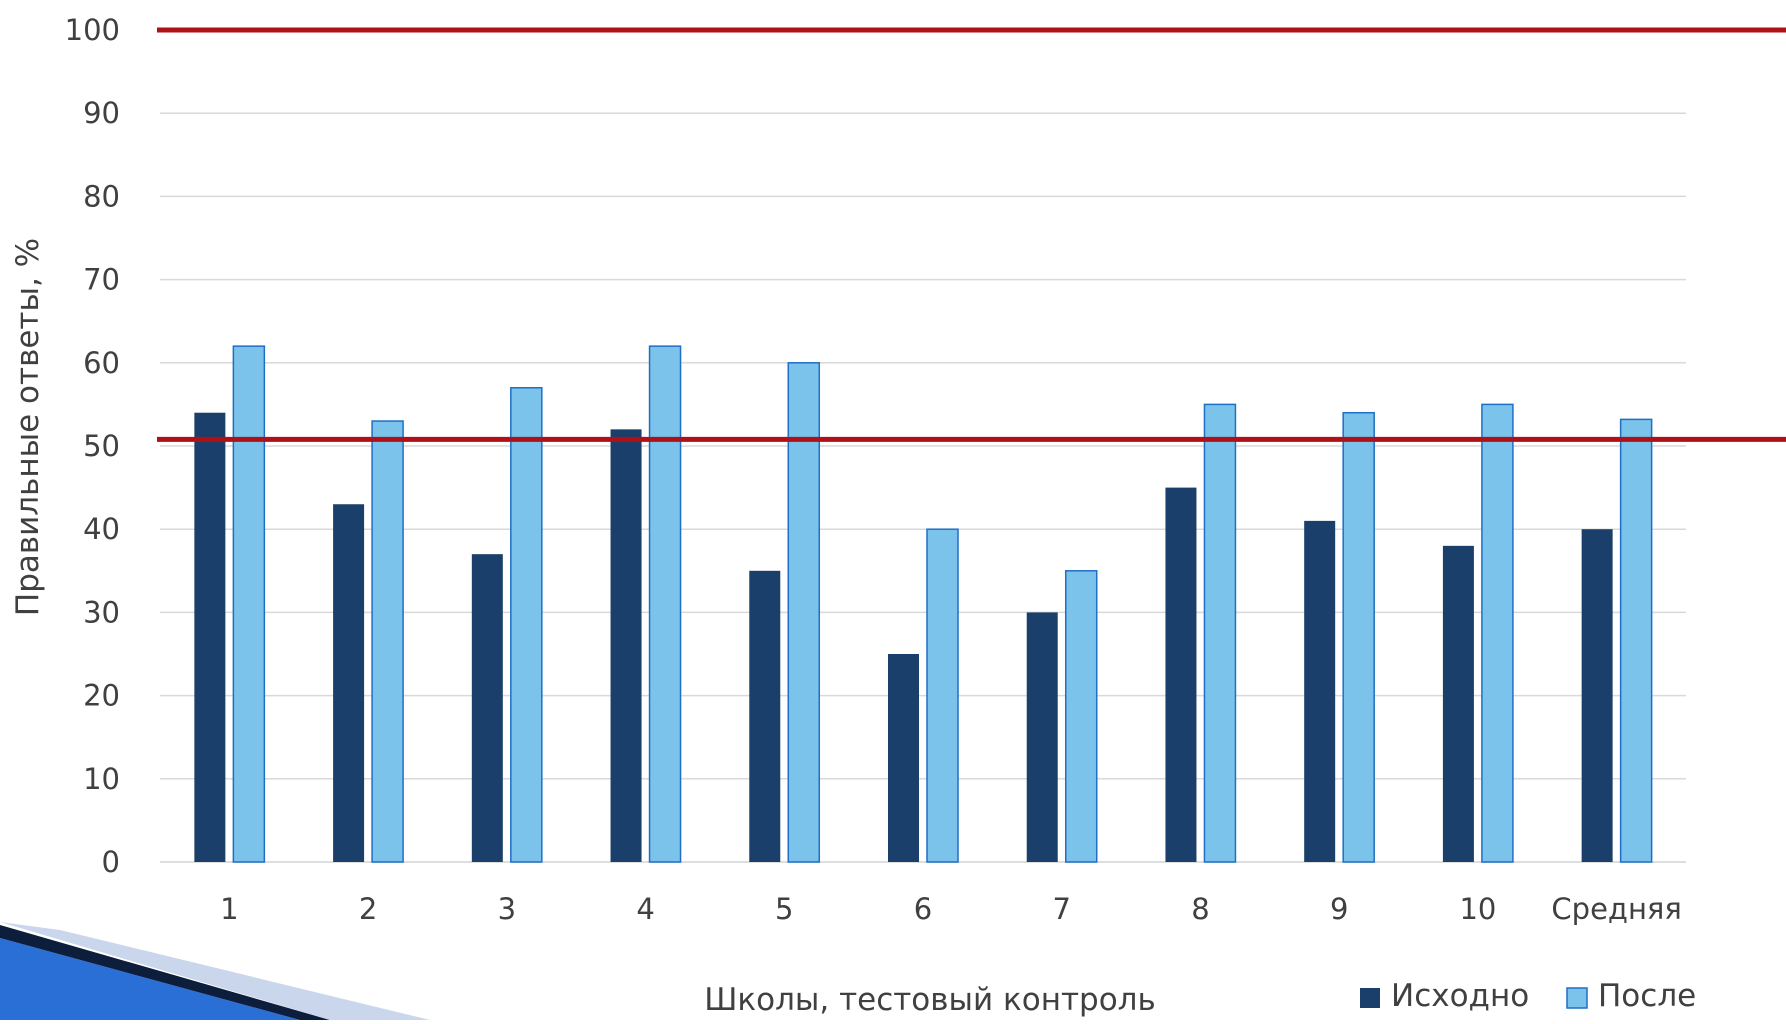 Image resolution: width=1786 pixels, height=1024 pixels. Describe the element at coordinates (92, 30) in the screenshot. I see `y-tick-label: 100` at that location.